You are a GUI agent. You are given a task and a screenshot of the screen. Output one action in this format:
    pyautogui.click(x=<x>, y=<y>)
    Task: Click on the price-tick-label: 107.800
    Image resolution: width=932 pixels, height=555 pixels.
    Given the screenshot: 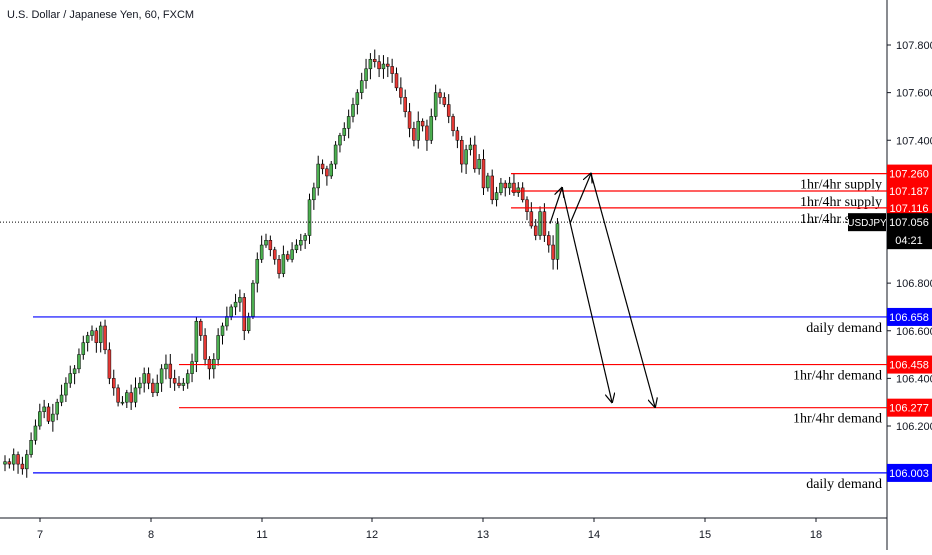 What is the action you would take?
    pyautogui.click(x=914, y=46)
    